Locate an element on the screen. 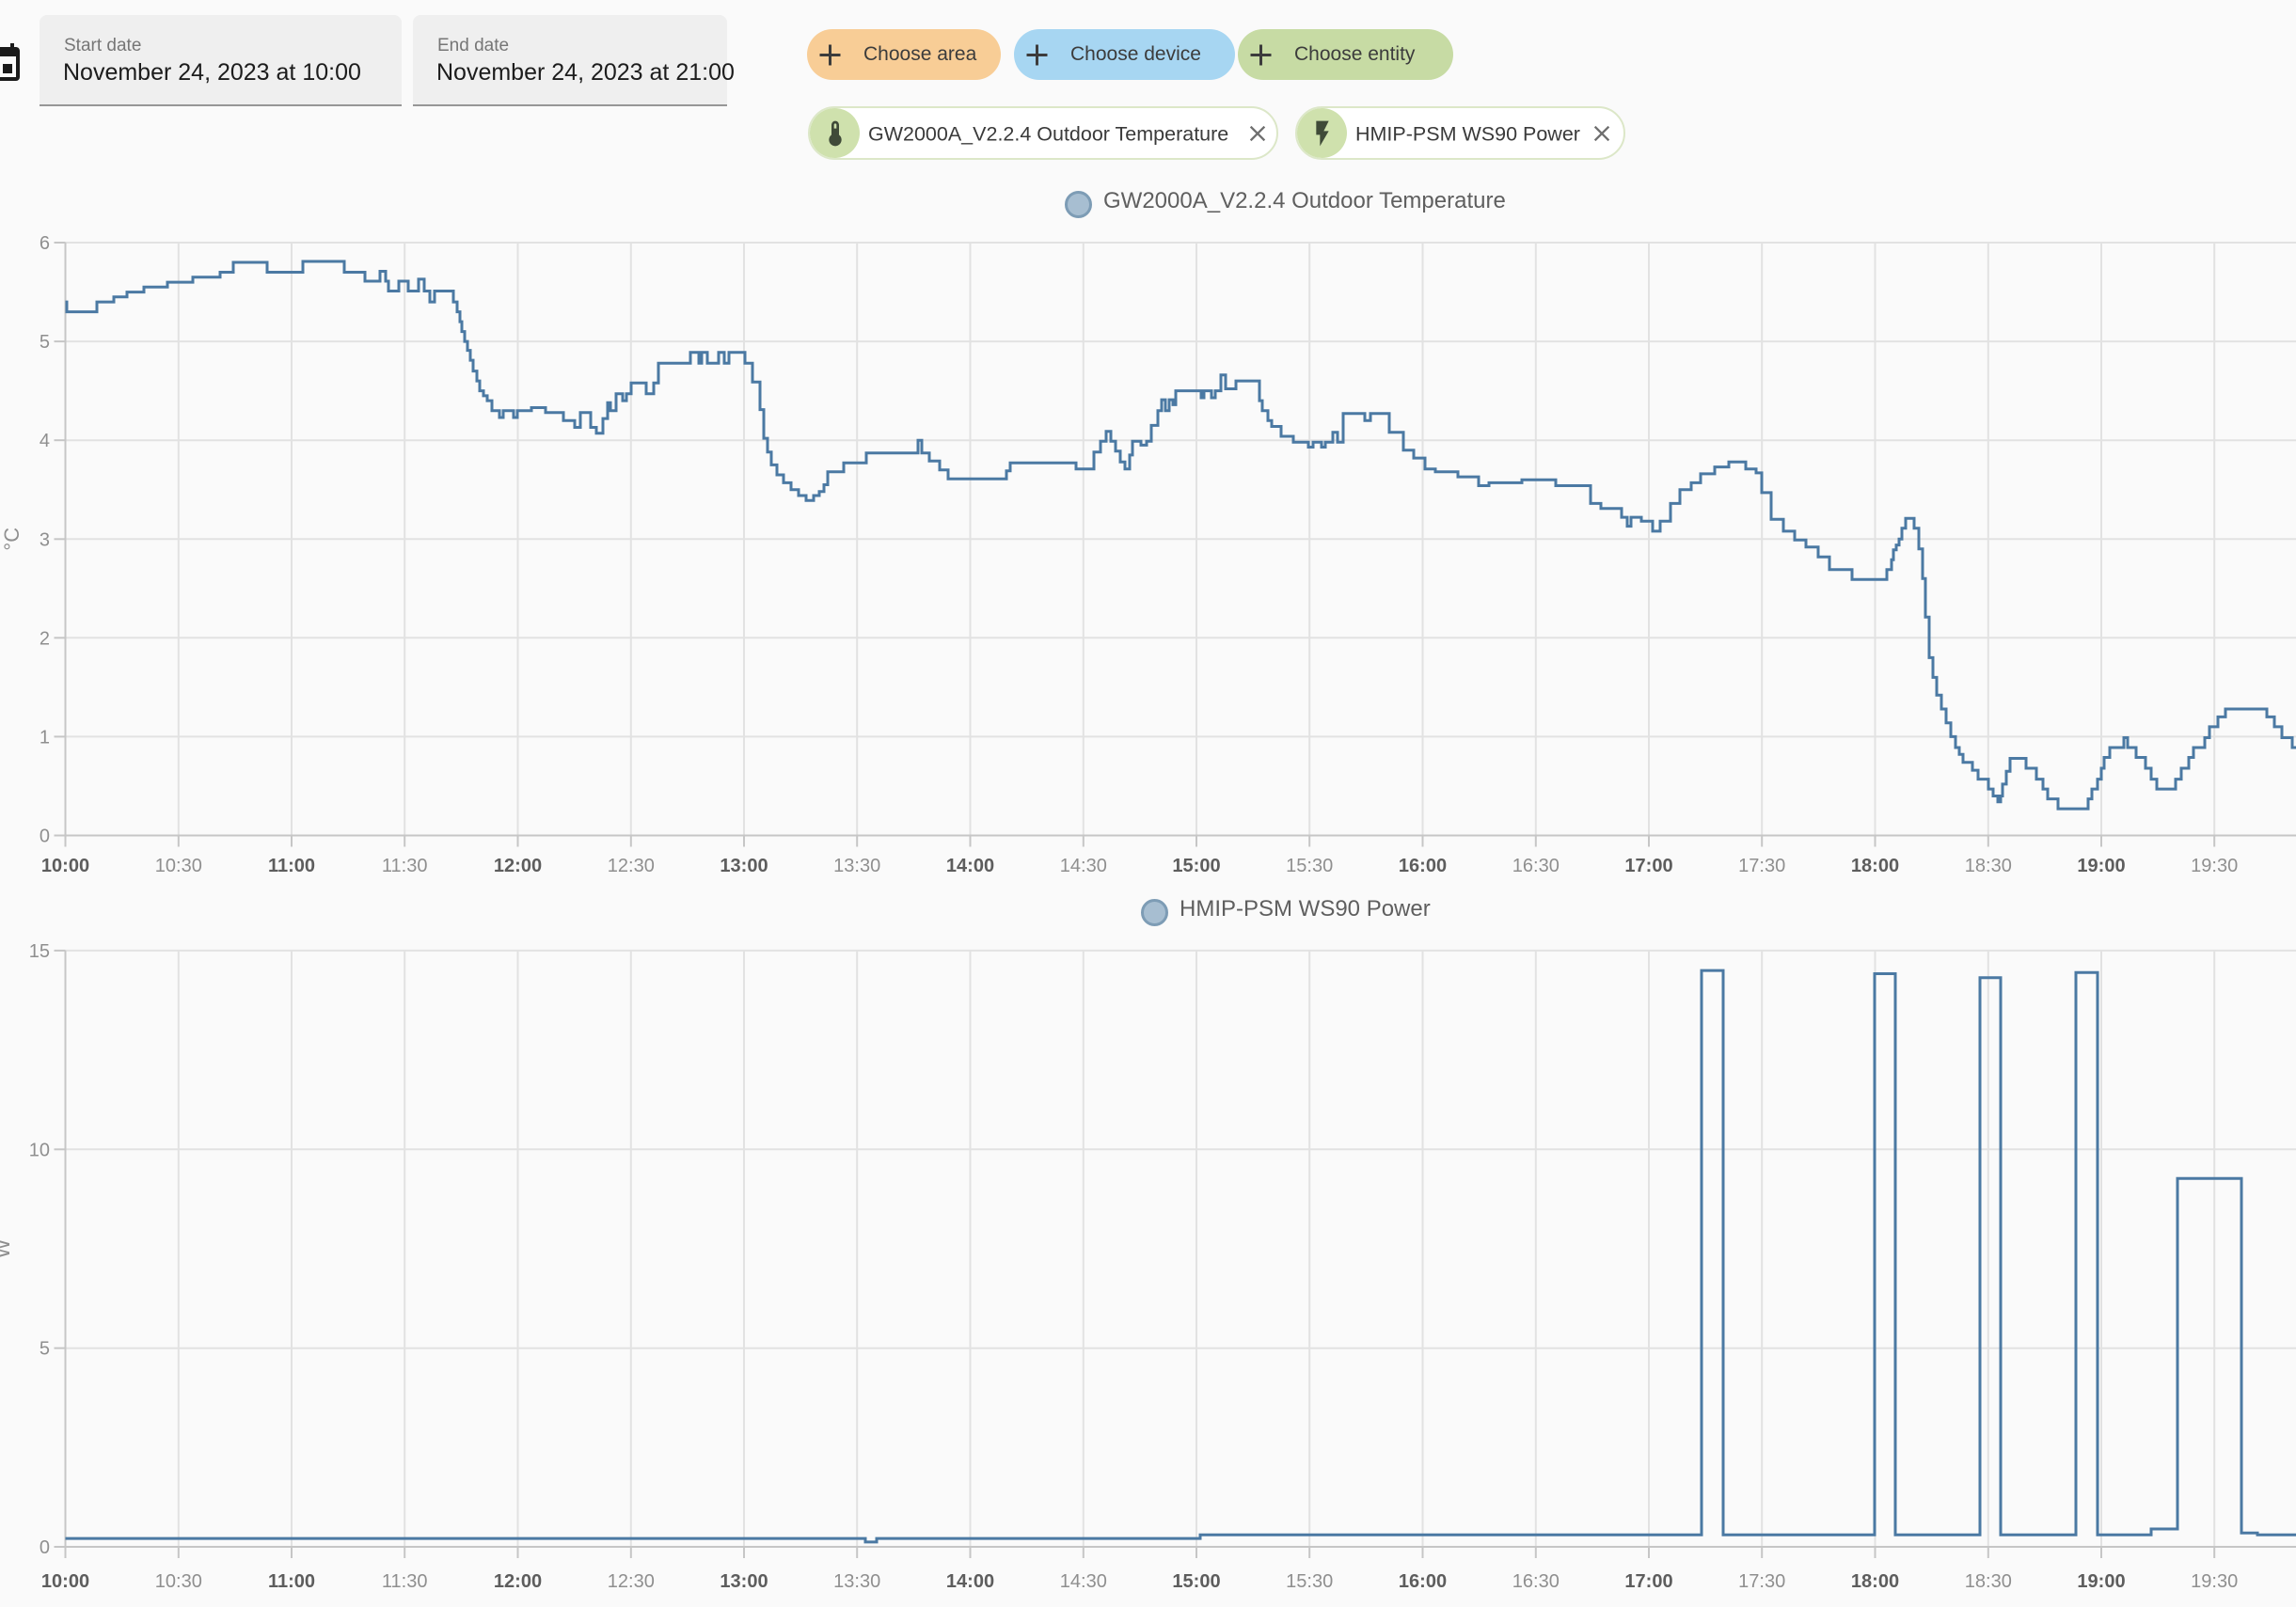  svg-text: 2 is located at coordinates (45, 638).